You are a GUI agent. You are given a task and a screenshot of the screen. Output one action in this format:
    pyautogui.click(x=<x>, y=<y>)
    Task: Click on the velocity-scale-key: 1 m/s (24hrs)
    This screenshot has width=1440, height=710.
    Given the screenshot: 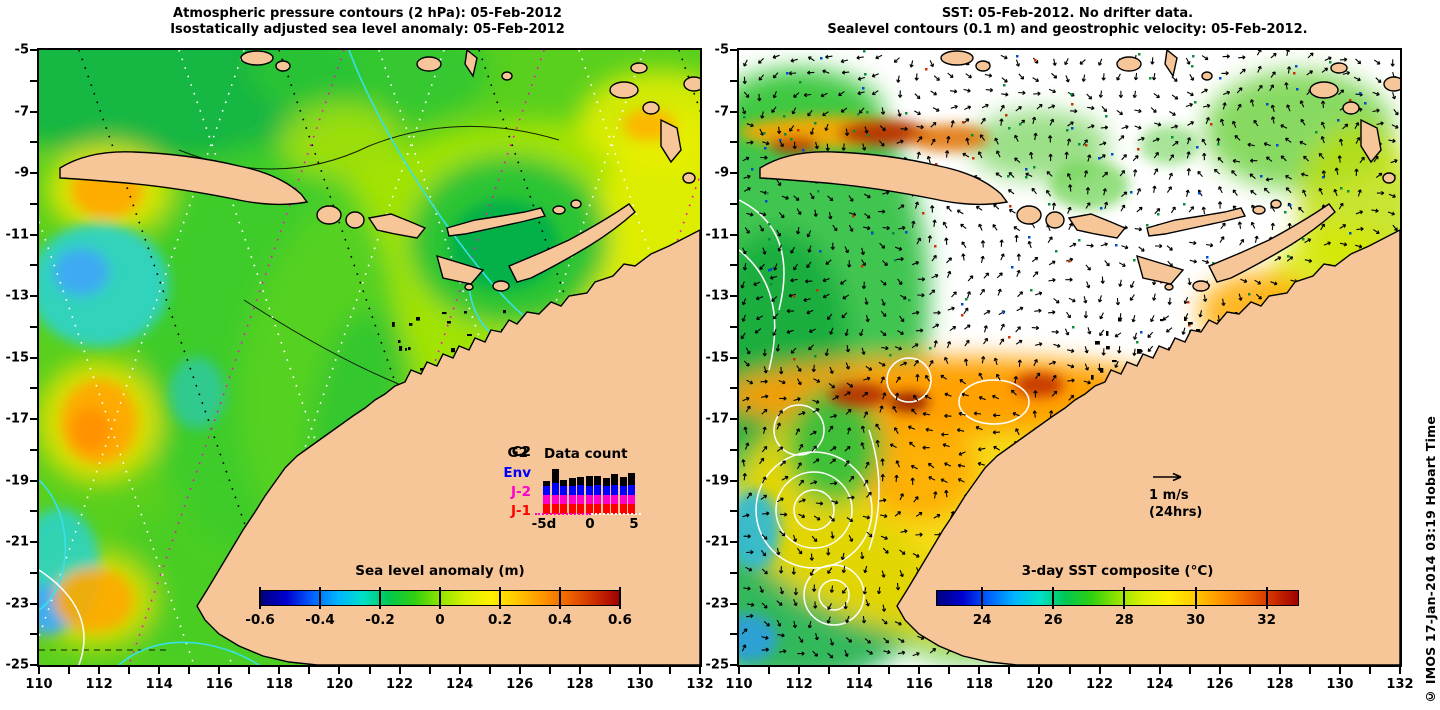 What is the action you would take?
    pyautogui.click(x=1175, y=495)
    